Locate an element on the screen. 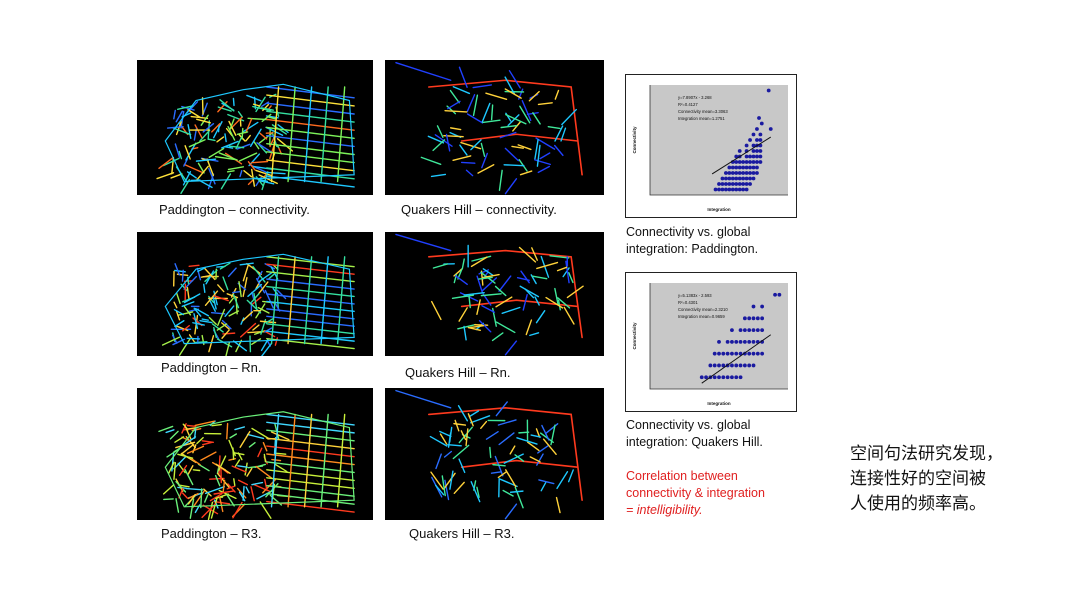  y-axis-label: Connectivity is located at coordinates (634, 140).